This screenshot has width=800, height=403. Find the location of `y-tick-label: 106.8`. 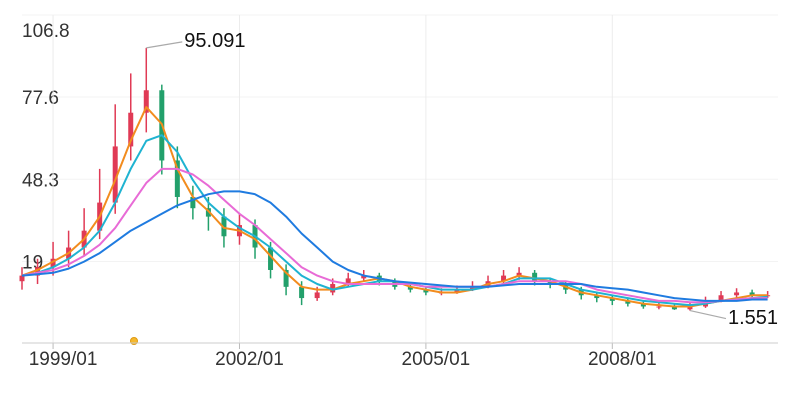

y-tick-label: 106.8 is located at coordinates (46, 31).